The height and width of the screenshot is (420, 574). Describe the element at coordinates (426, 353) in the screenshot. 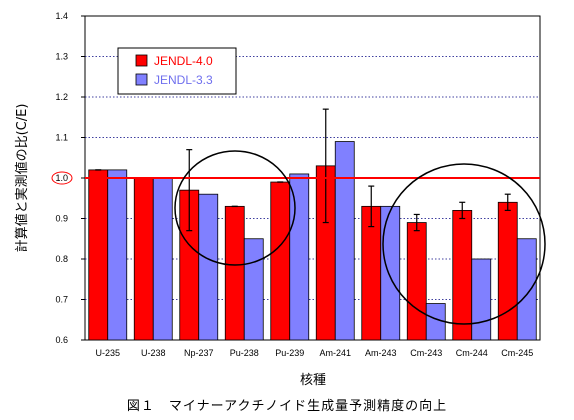

I see `x-tick-label-cm-243: Cm-243` at that location.